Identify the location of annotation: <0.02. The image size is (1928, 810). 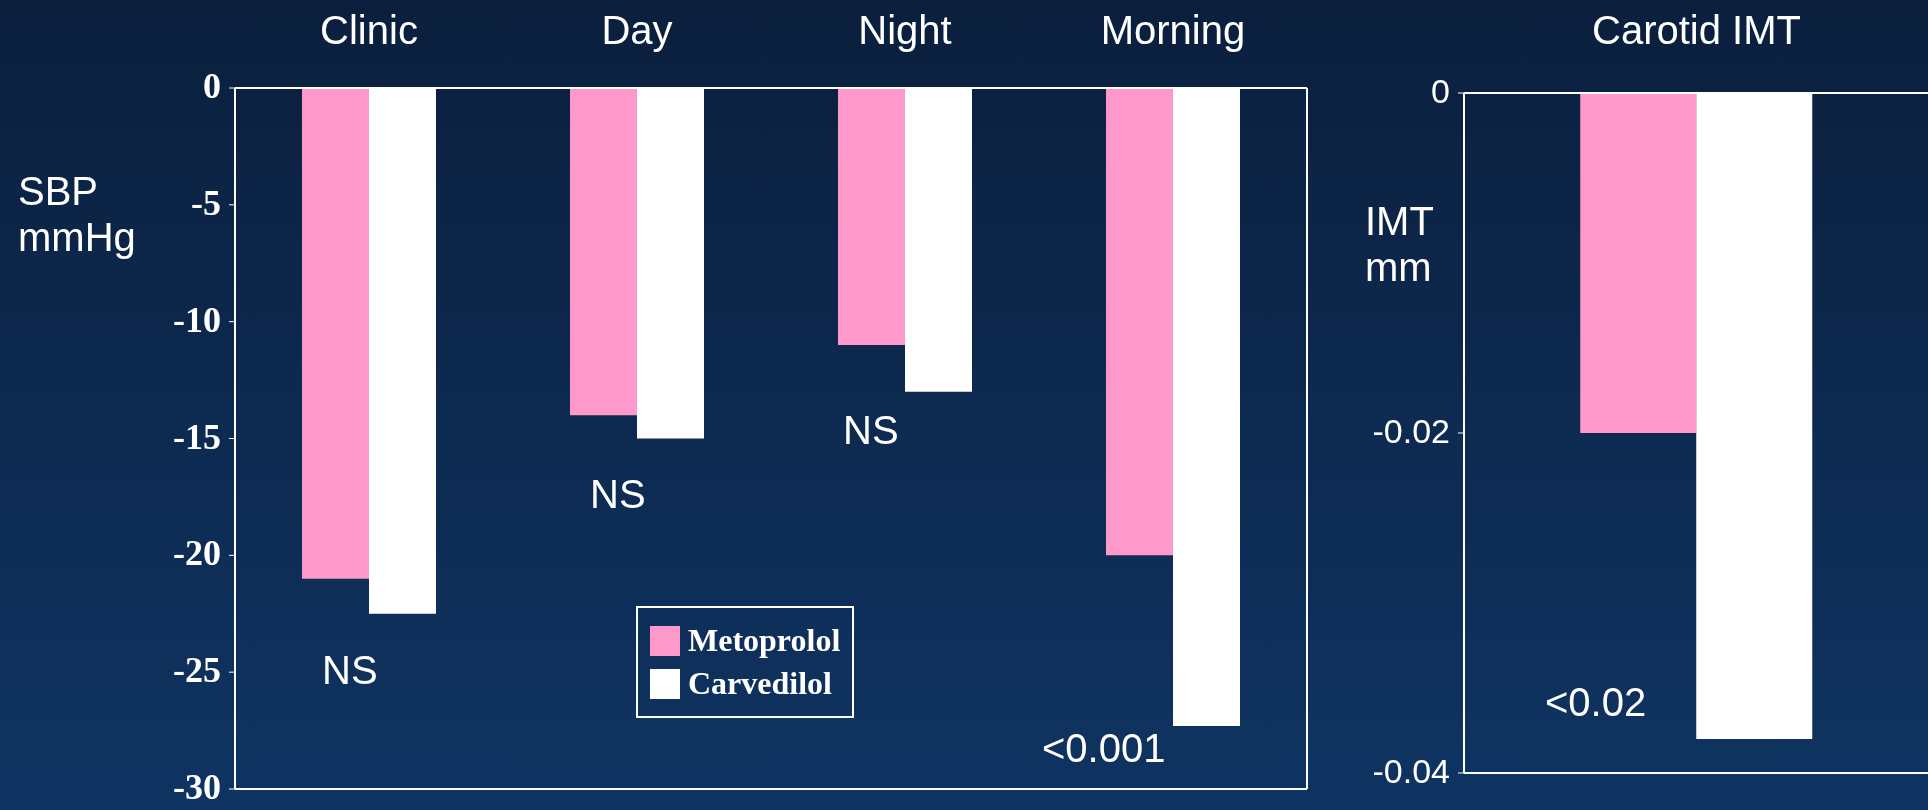
(1596, 702).